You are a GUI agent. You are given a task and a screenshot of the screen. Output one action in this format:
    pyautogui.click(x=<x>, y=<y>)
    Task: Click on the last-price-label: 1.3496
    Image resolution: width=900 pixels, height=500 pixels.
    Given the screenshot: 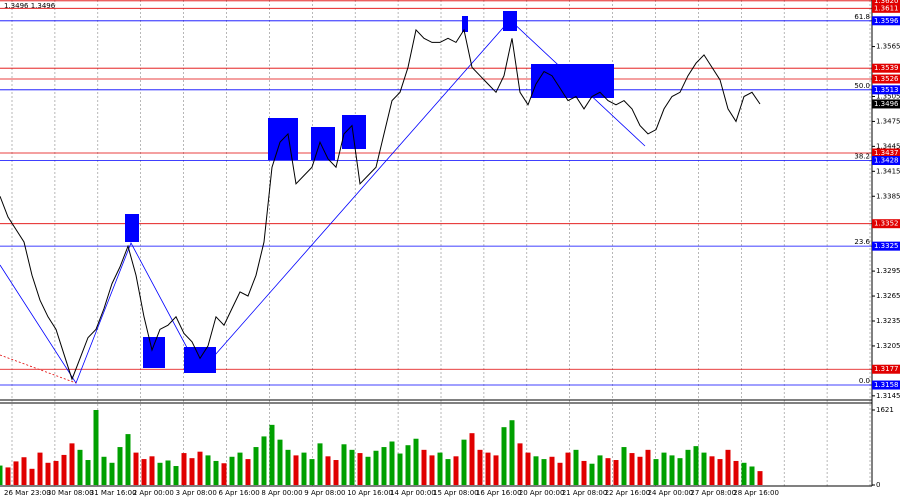 What is the action you would take?
    pyautogui.click(x=886, y=104)
    